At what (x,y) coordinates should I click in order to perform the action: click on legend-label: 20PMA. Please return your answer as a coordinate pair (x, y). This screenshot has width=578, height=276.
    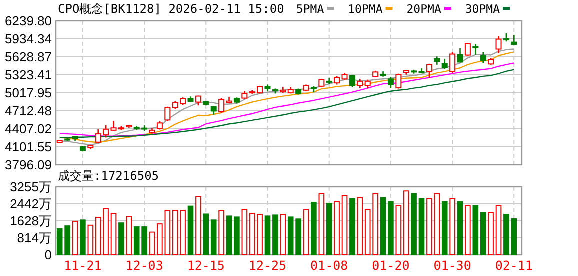
    Looking at the image, I should click on (424, 9).